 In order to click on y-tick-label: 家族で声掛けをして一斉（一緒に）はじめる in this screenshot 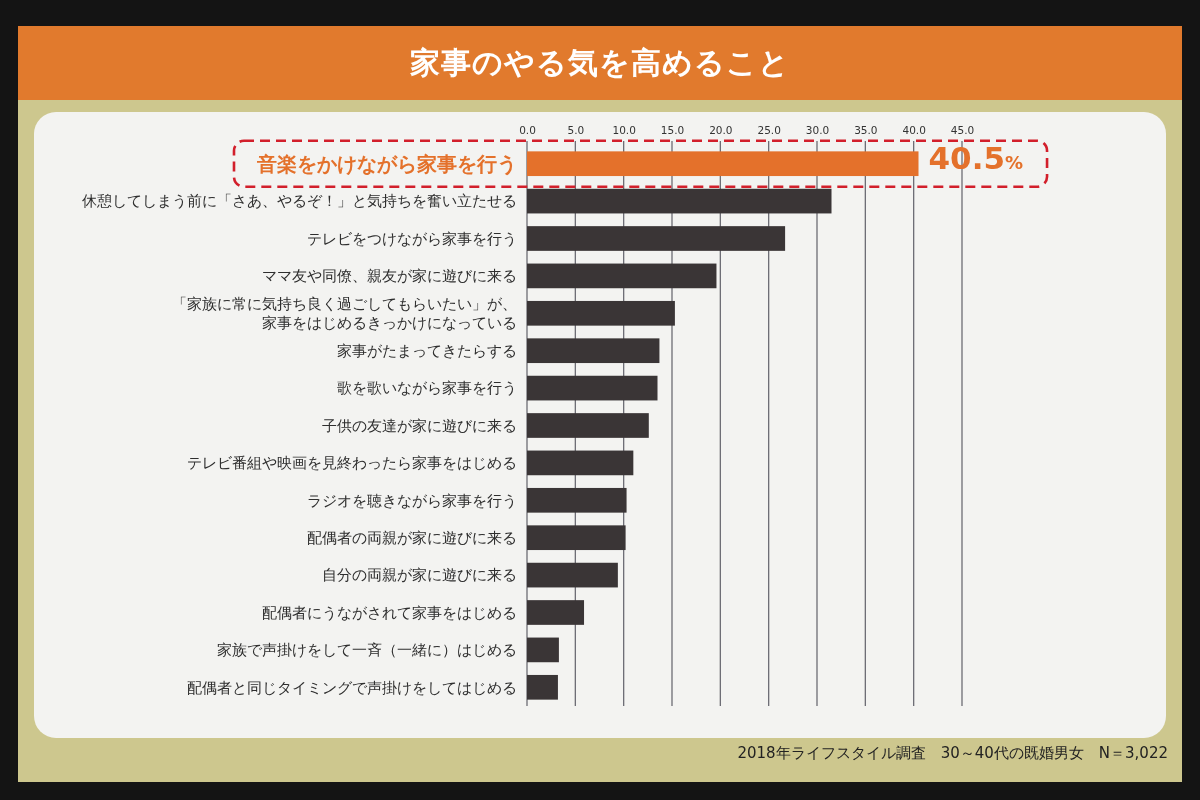, I will do `click(367, 650)`.